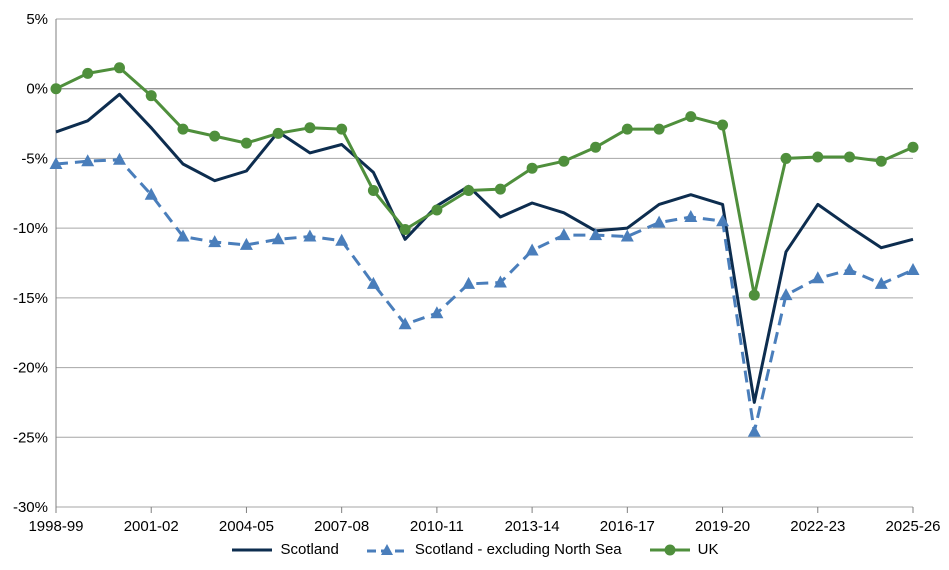  Describe the element at coordinates (386, 549) in the screenshot. I see `legend-swatch-scotland-excl-north-sea` at that location.